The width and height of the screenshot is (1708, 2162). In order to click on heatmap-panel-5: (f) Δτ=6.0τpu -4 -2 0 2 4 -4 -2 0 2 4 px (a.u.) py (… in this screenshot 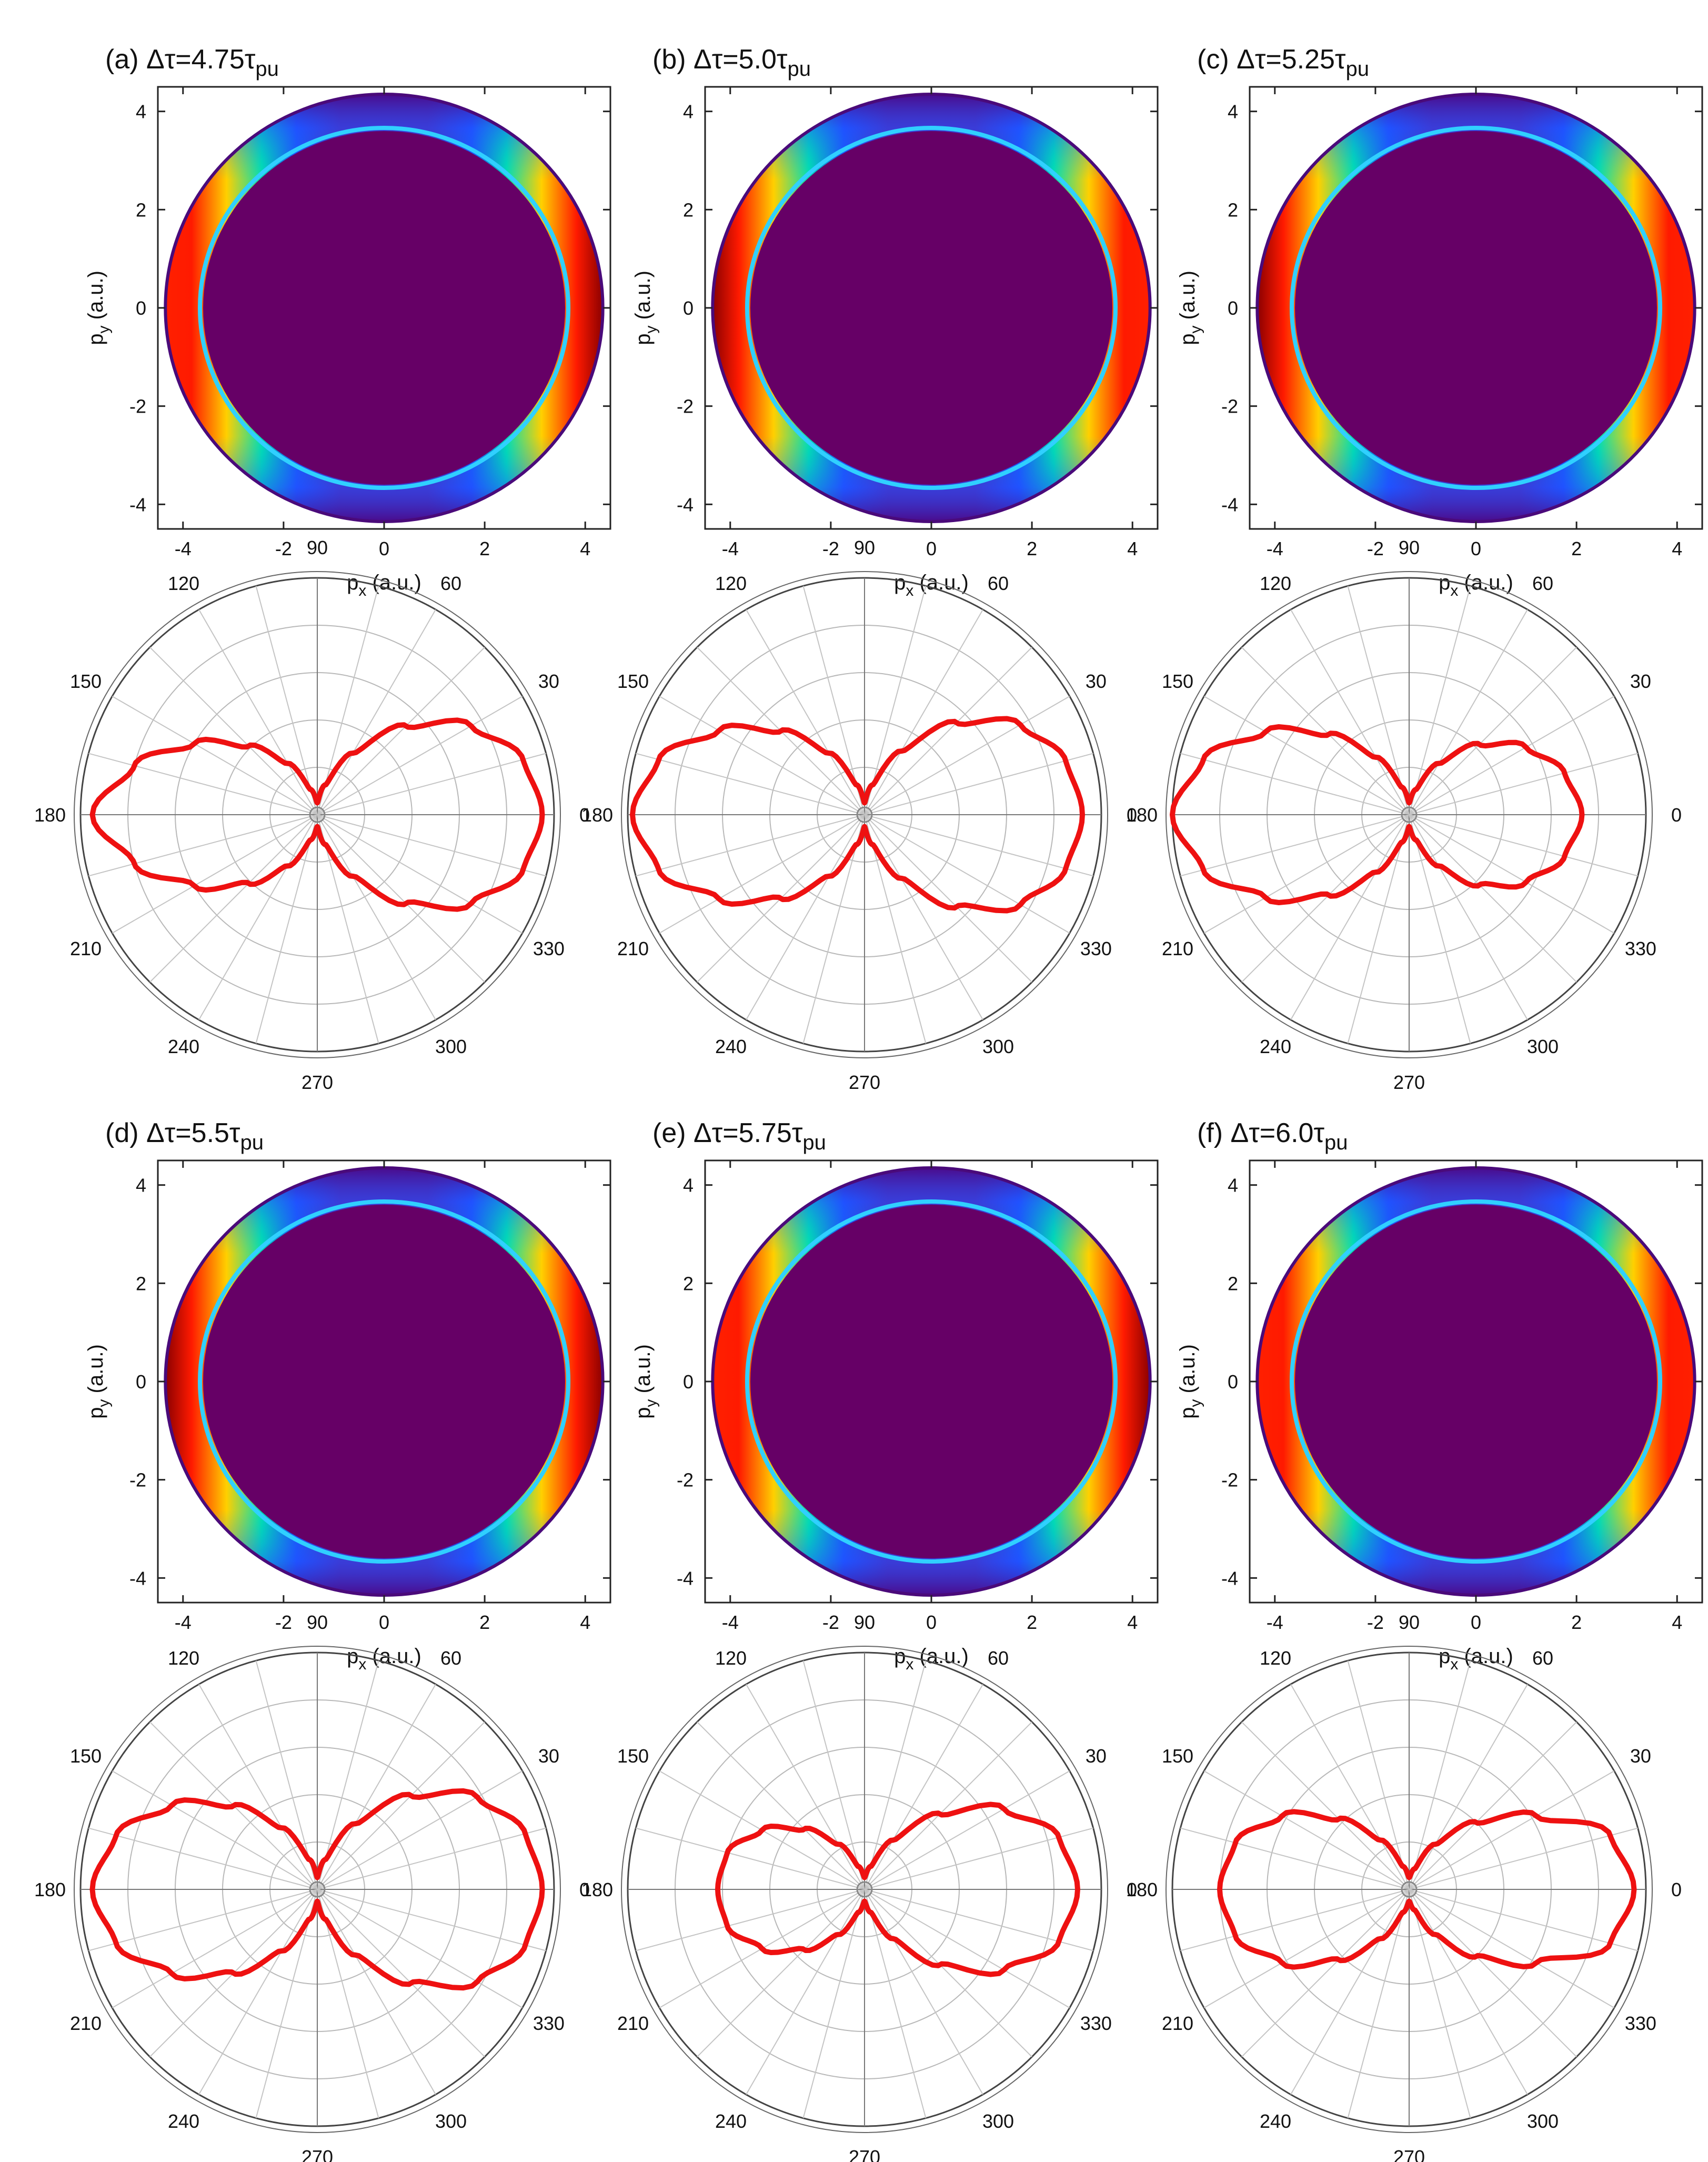, I will do `click(1439, 1395)`.